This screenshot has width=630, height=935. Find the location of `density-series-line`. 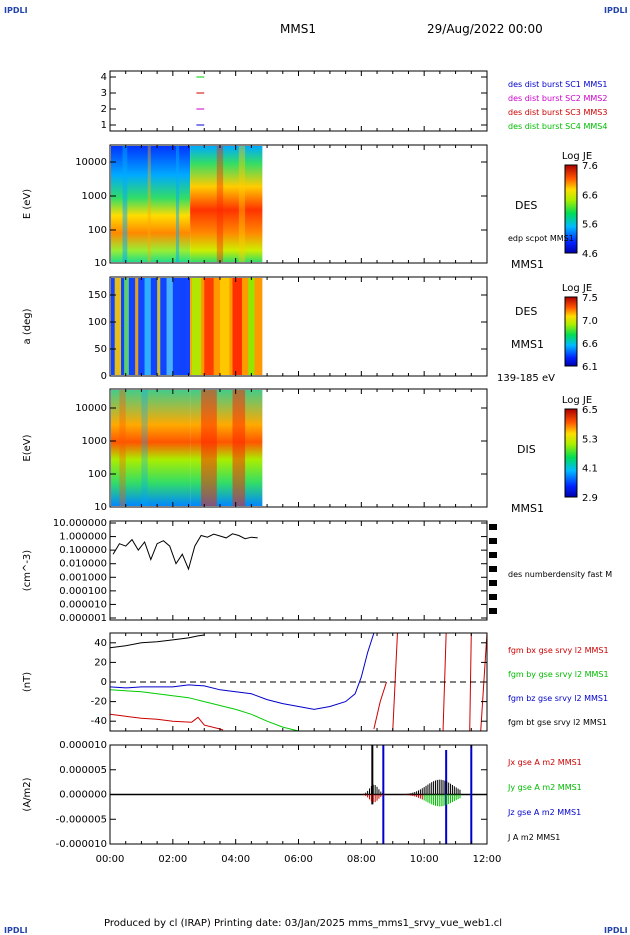

density-series-line is located at coordinates (185, 552).